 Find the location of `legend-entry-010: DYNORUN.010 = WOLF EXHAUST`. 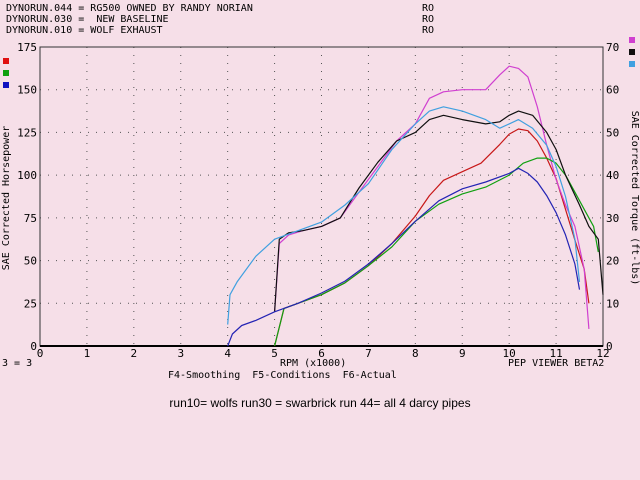

legend-entry-010: DYNORUN.010 = WOLF EXHAUST is located at coordinates (84, 30).